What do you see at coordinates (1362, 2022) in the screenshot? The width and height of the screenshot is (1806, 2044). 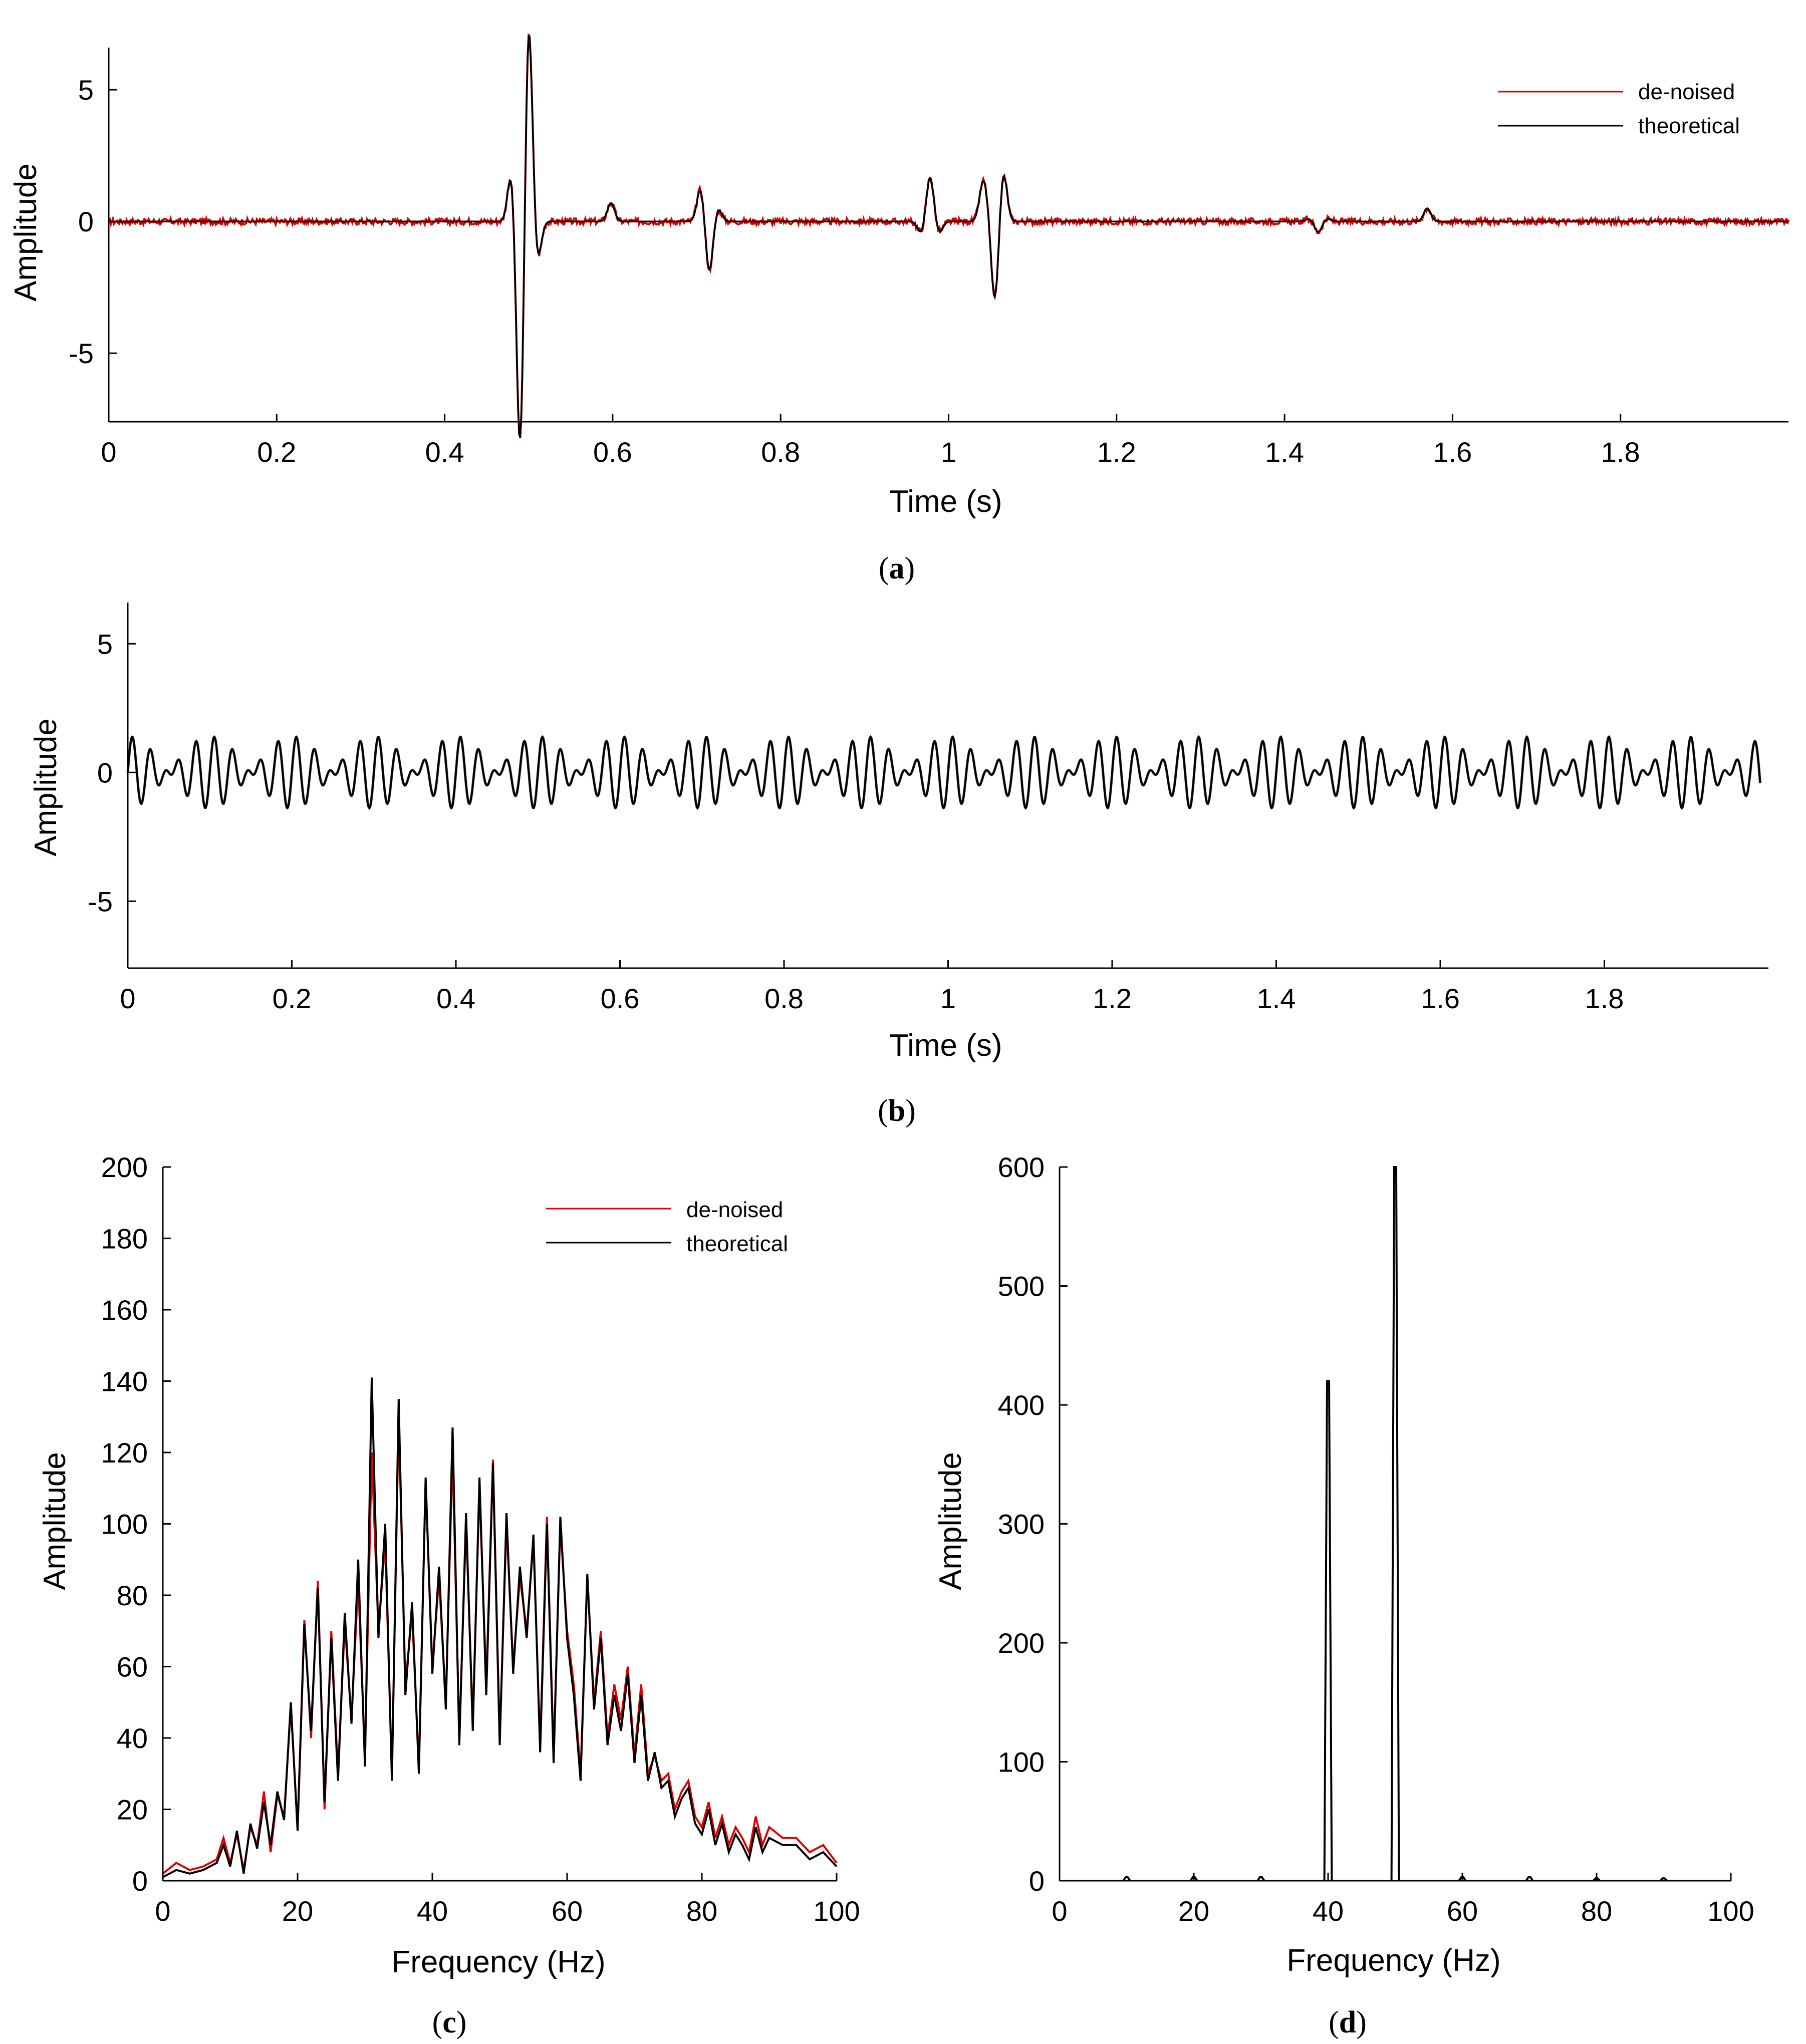 I see `panel-d-caption-close: )` at bounding box center [1362, 2022].